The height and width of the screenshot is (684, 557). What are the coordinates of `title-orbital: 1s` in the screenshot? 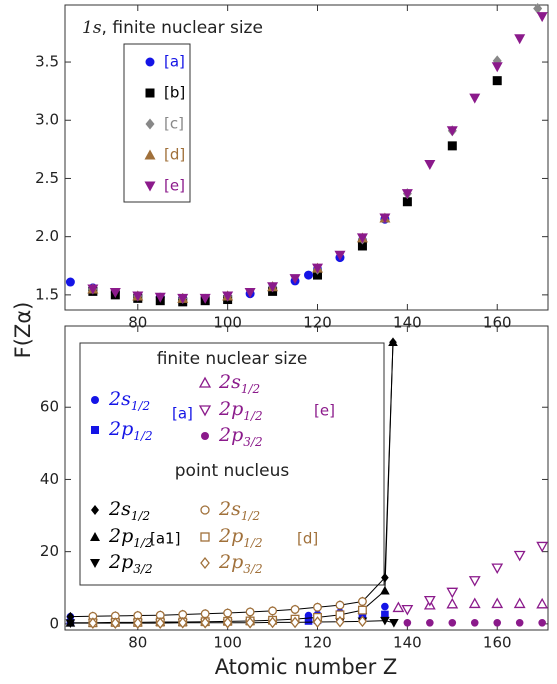 It's located at (92, 28).